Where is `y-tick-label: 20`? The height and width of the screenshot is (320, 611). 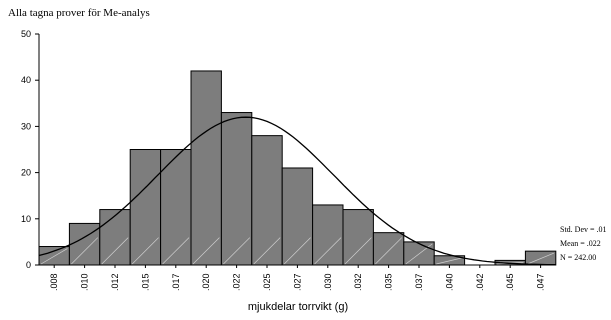
y-tick-label: 20 is located at coordinates (26, 173).